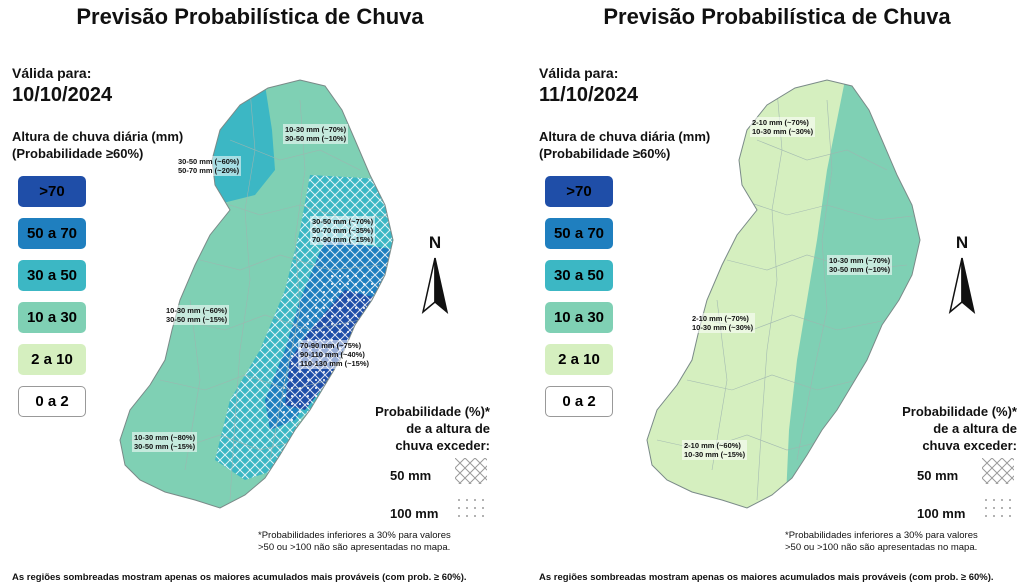 Image resolution: width=1024 pixels, height=587 pixels. Describe the element at coordinates (588, 95) in the screenshot. I see `valid-date: 11/10/2024` at that location.